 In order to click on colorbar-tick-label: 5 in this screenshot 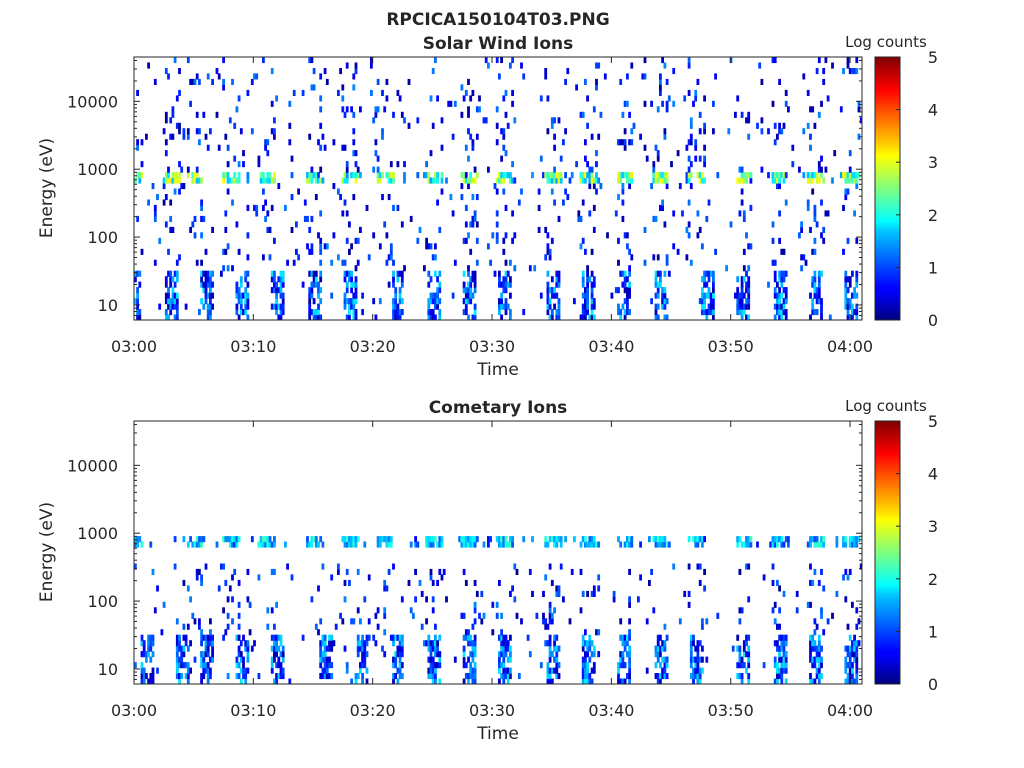, I will do `click(933, 57)`.